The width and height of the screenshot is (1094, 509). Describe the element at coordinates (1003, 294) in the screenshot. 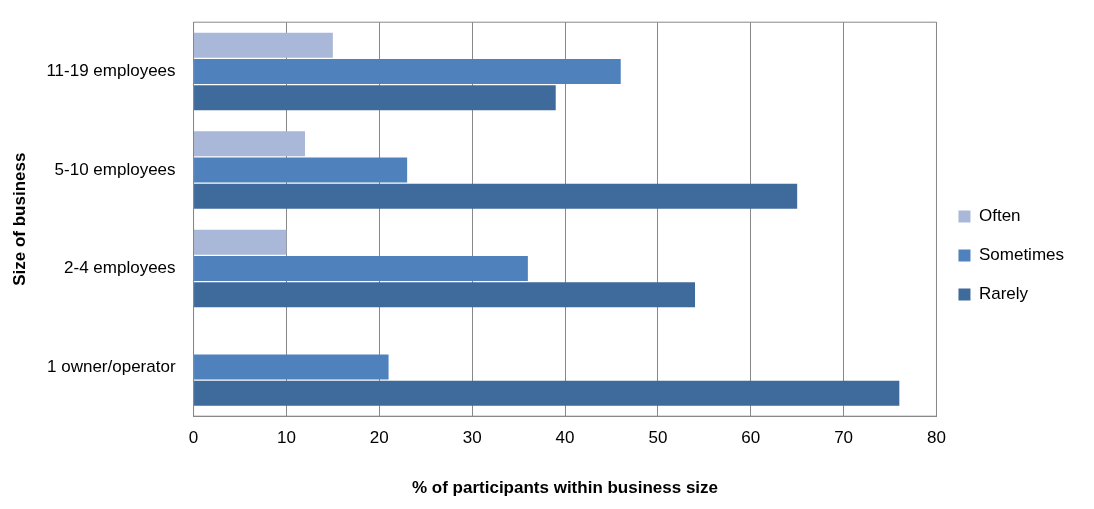

I see `legend-label: Rarely` at that location.